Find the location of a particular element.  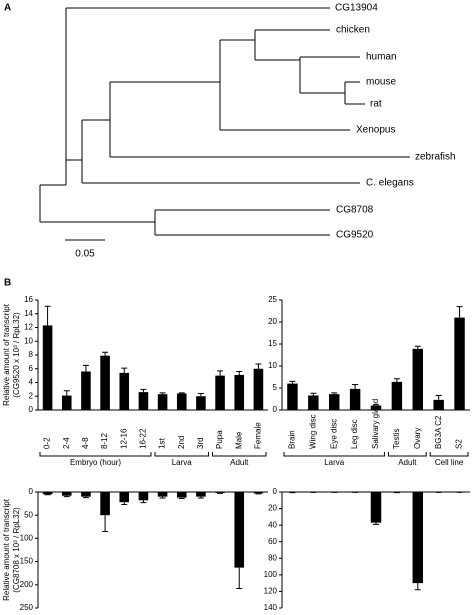

x-tick-label: 1st is located at coordinates (162, 443).